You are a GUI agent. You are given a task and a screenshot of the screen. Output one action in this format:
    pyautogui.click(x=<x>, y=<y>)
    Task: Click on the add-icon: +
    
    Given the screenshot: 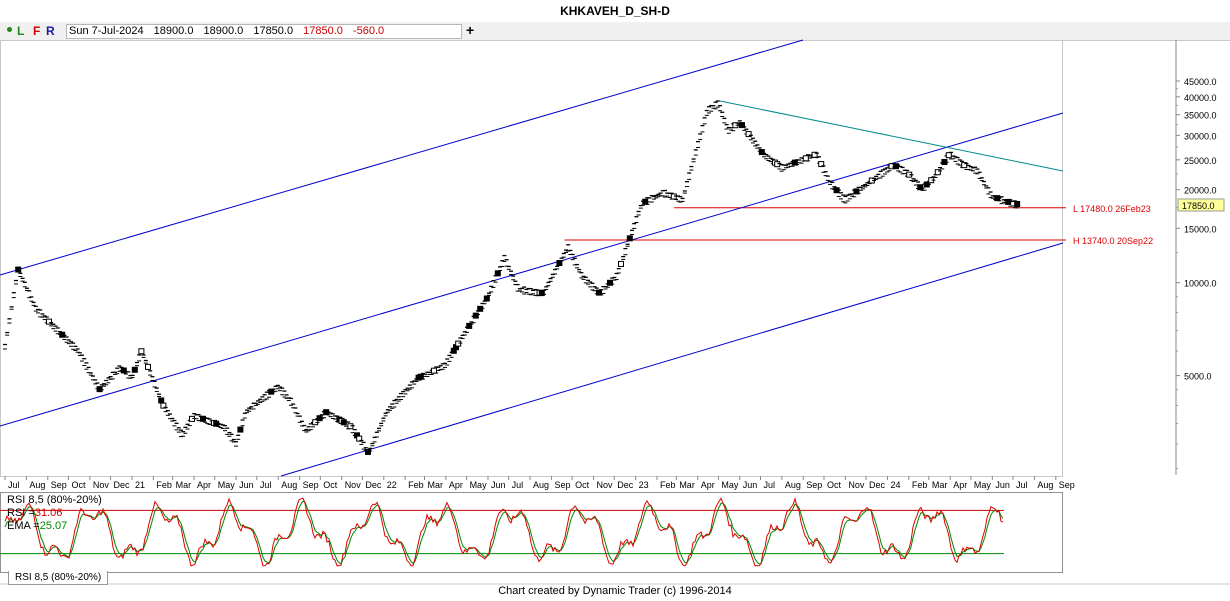 What is the action you would take?
    pyautogui.click(x=470, y=30)
    